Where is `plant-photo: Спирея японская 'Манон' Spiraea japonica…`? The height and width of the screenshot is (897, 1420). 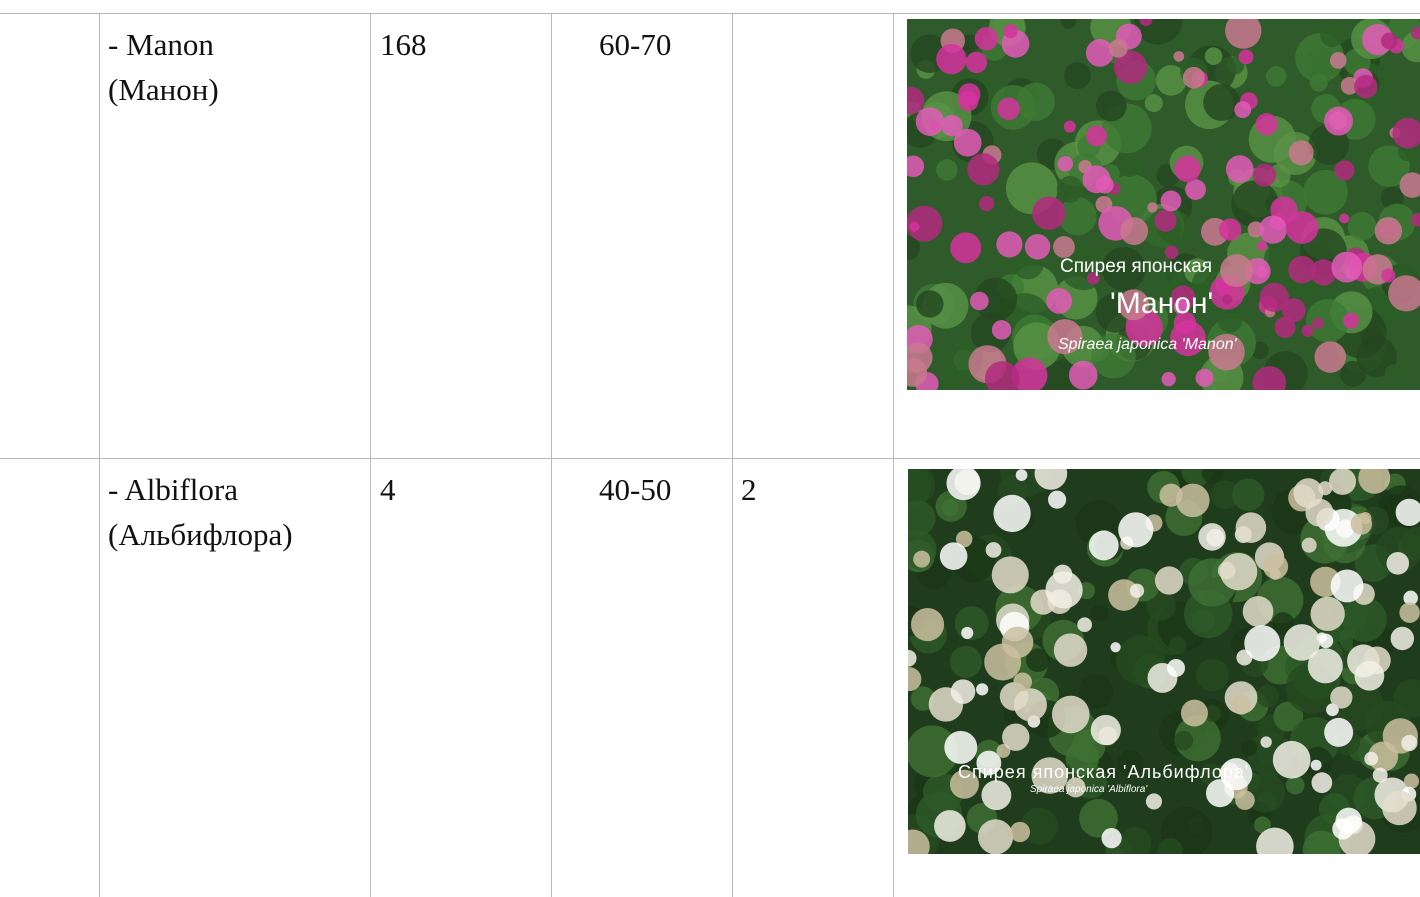
plant-photo: Спирея японская 'Манон' Spiraea japonica… is located at coordinates (1163, 204).